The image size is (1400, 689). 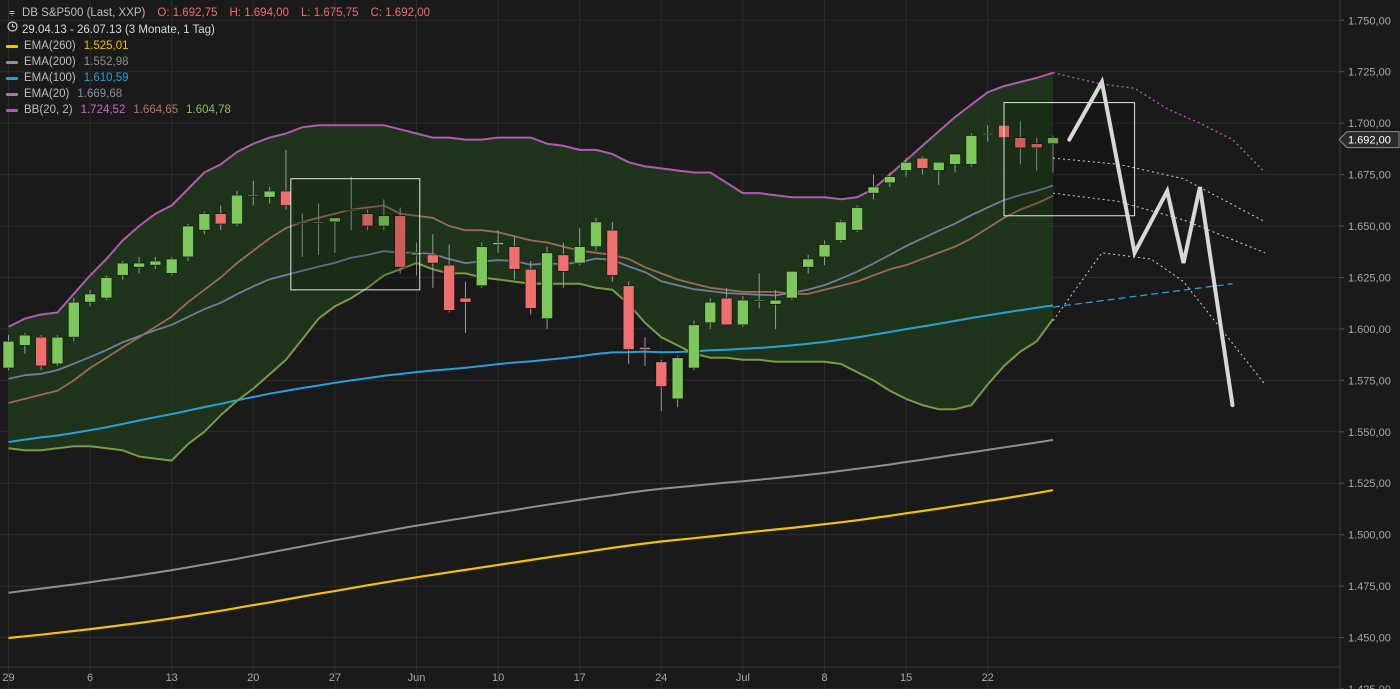 I want to click on legend-bb: BB(20, 2) 1.724,52 1.664,65 1.604,78, so click(x=218, y=110).